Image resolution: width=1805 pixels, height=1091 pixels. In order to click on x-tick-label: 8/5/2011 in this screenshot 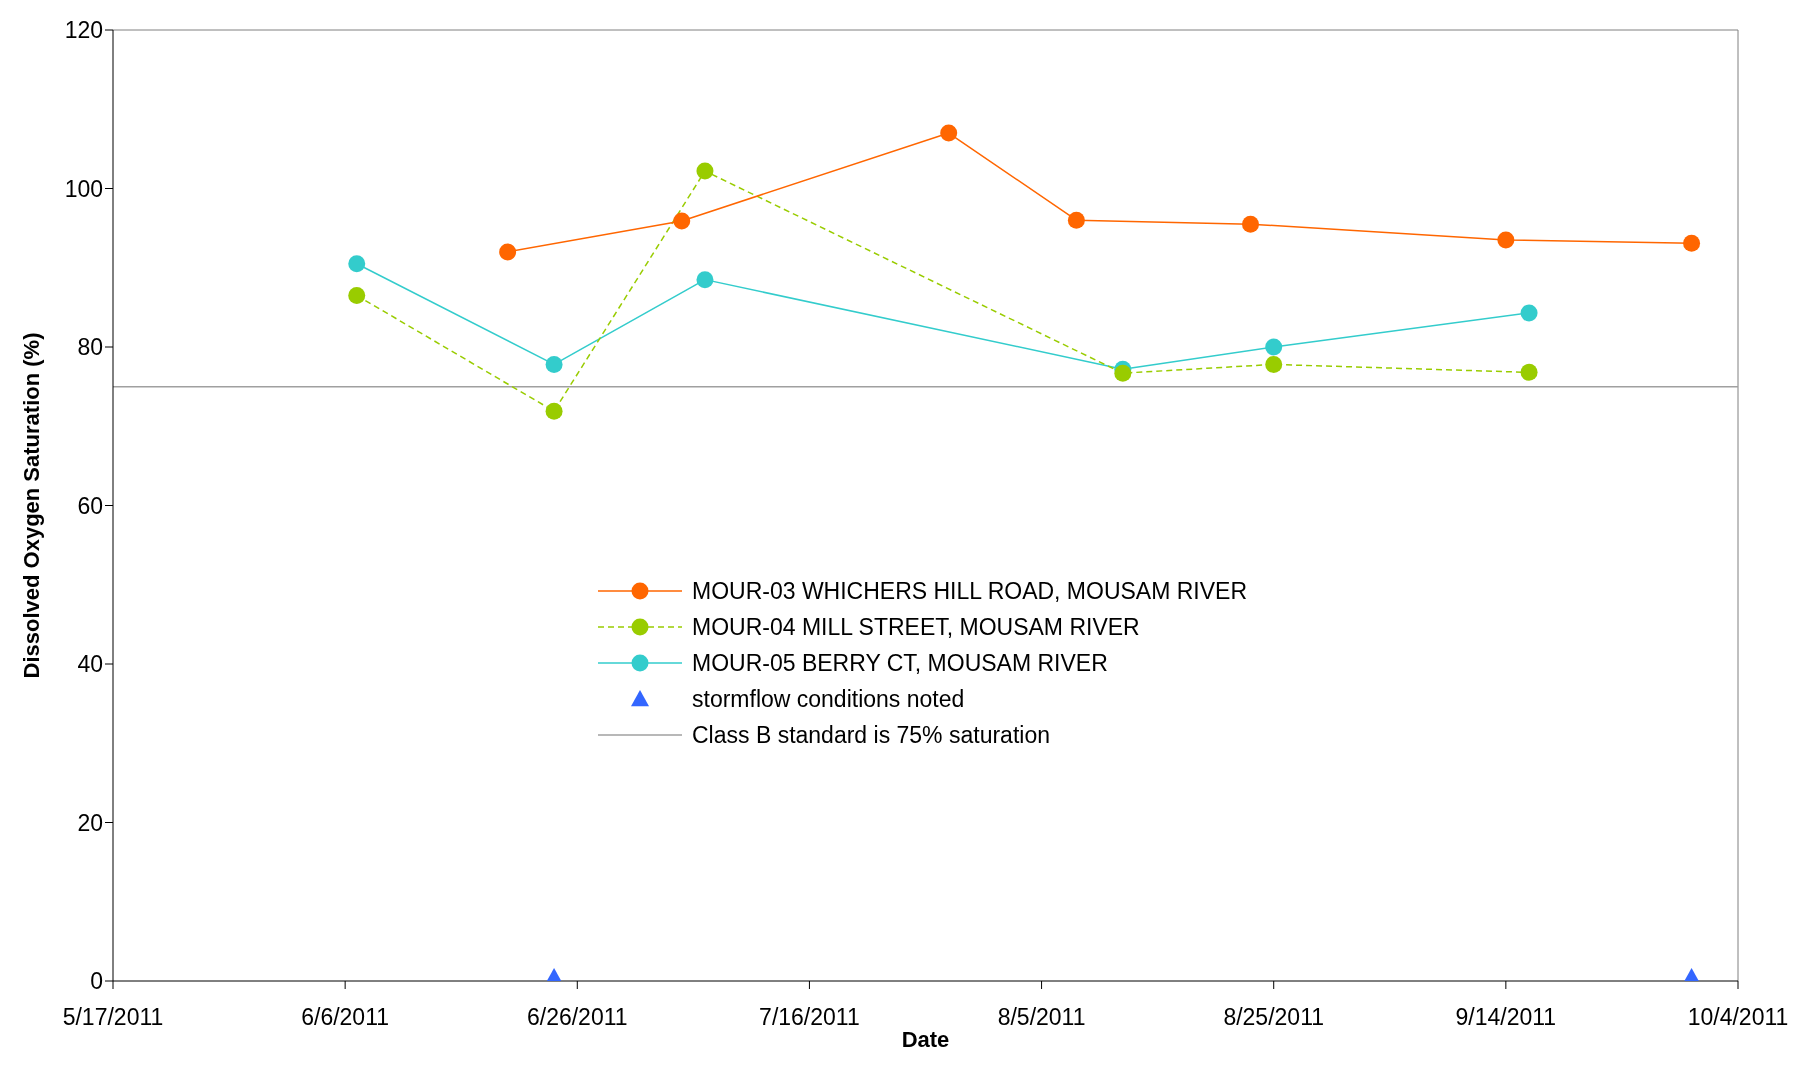, I will do `click(1041, 1017)`.